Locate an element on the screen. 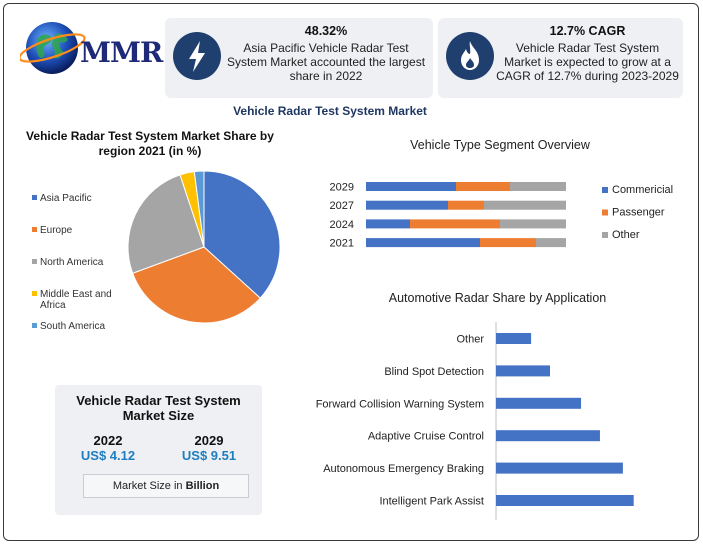  category-label: Other is located at coordinates (470, 340).